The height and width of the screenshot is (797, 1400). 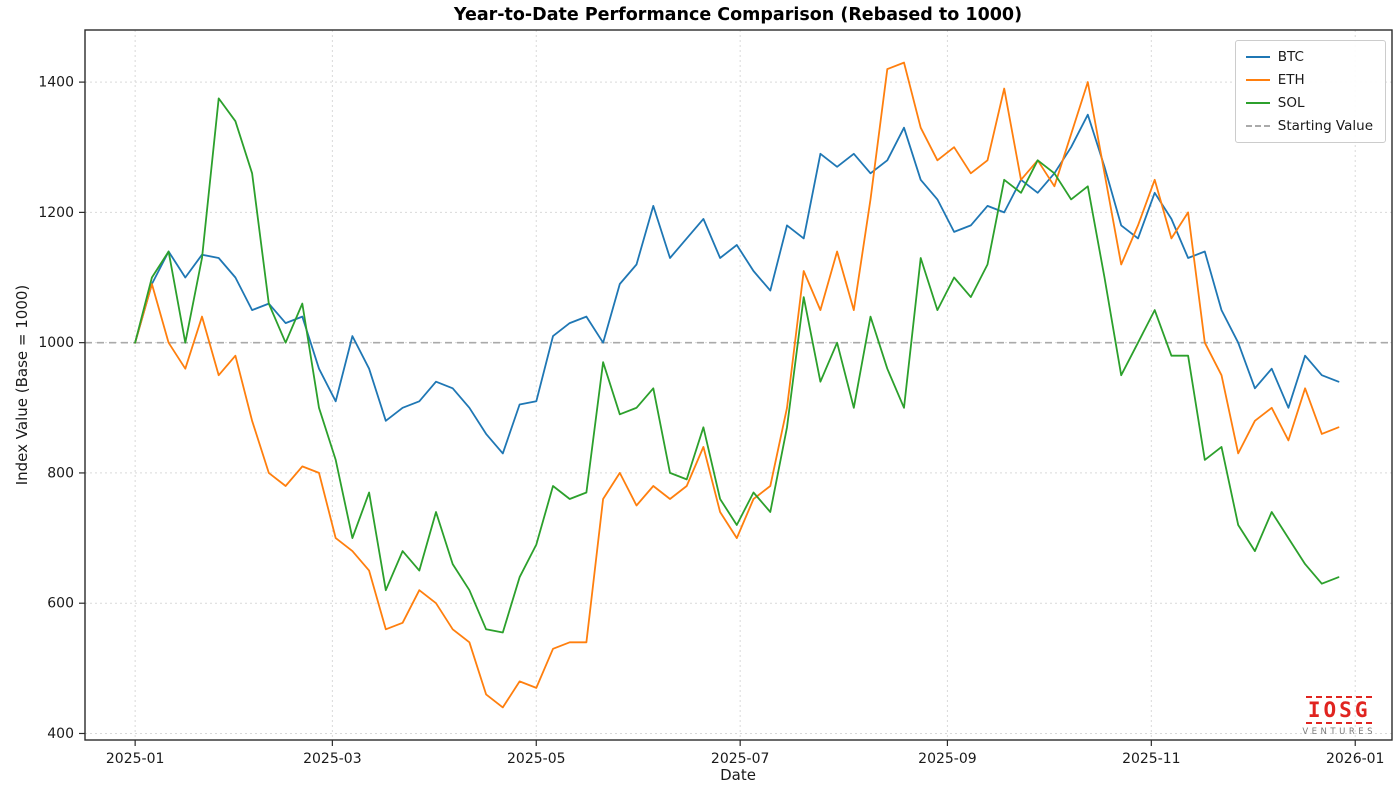 I want to click on x-tick-label: 2025-11, so click(x=1151, y=759).